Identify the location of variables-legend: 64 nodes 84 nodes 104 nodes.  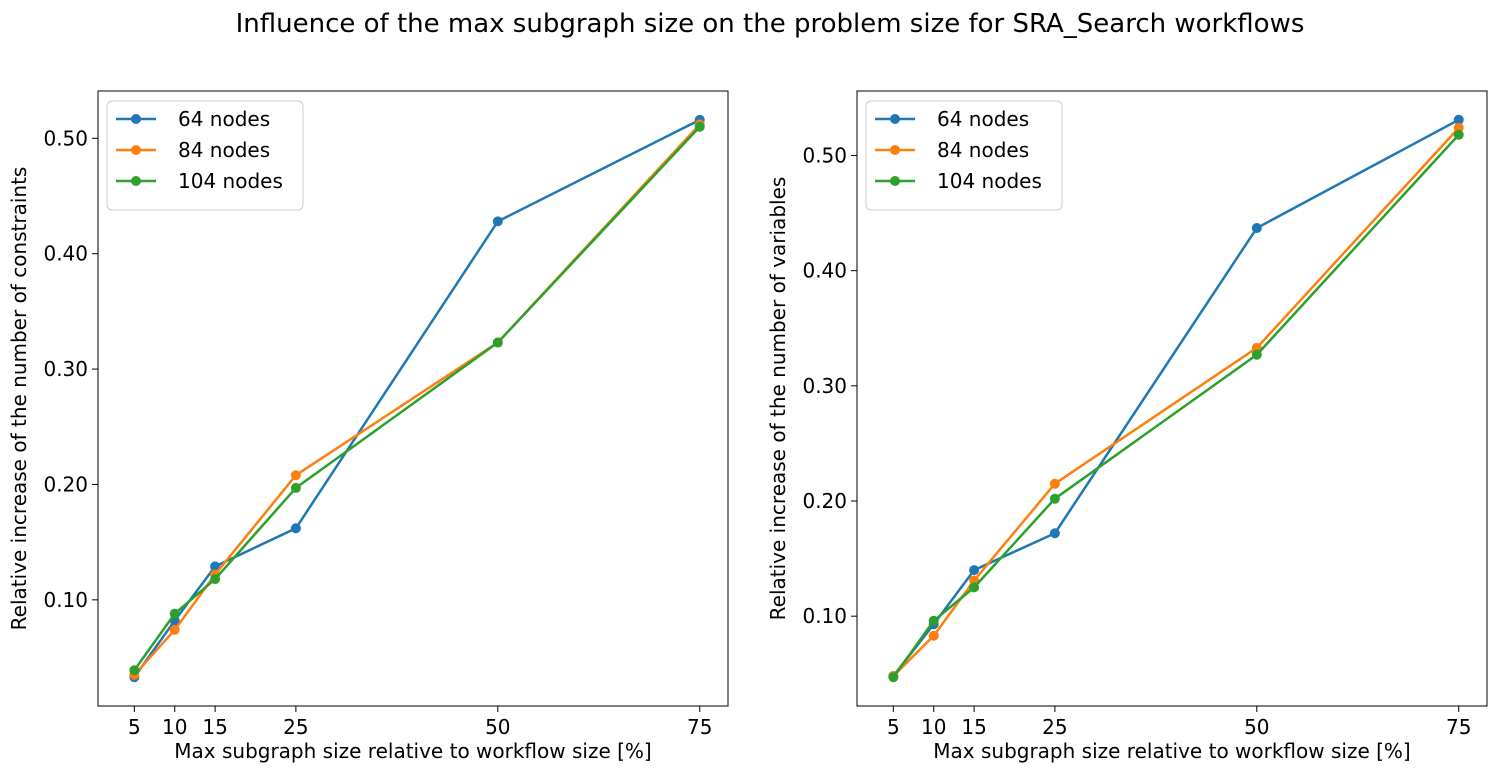
(964, 155).